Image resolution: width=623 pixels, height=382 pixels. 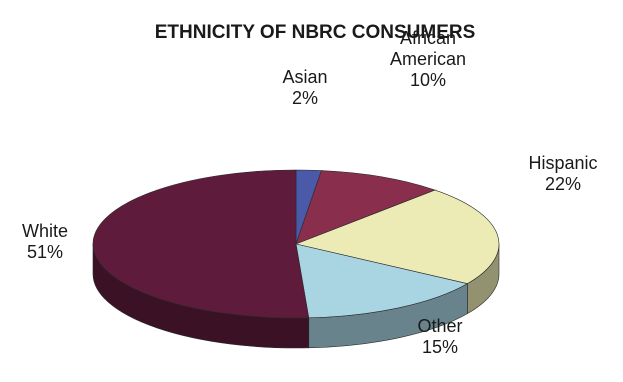 I want to click on slice-value-label-4: 51%, so click(x=45, y=252).